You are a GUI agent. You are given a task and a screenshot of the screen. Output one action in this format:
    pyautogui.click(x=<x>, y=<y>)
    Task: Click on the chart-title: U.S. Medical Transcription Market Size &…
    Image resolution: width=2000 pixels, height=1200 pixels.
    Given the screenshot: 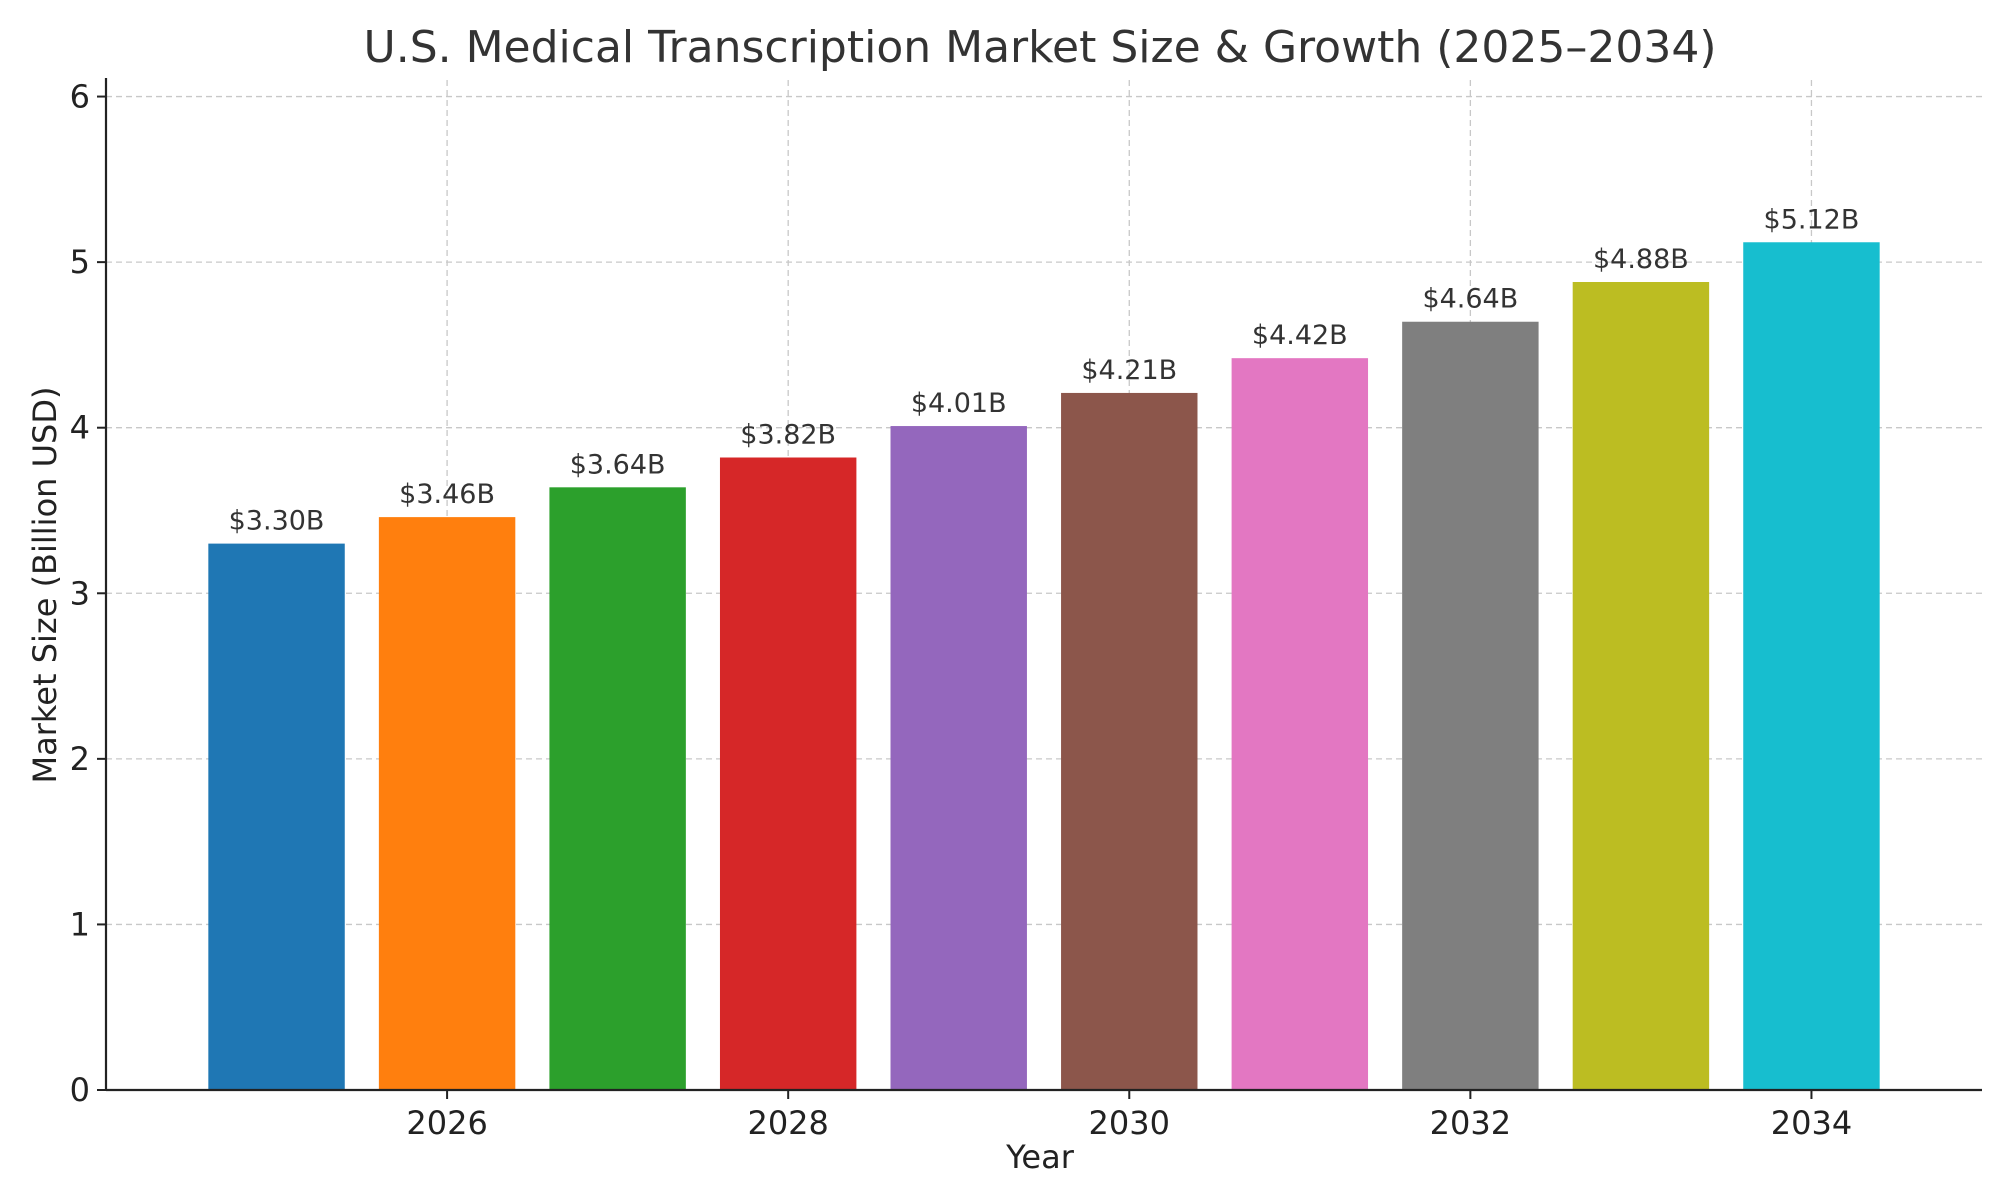 What is the action you would take?
    pyautogui.click(x=1040, y=47)
    